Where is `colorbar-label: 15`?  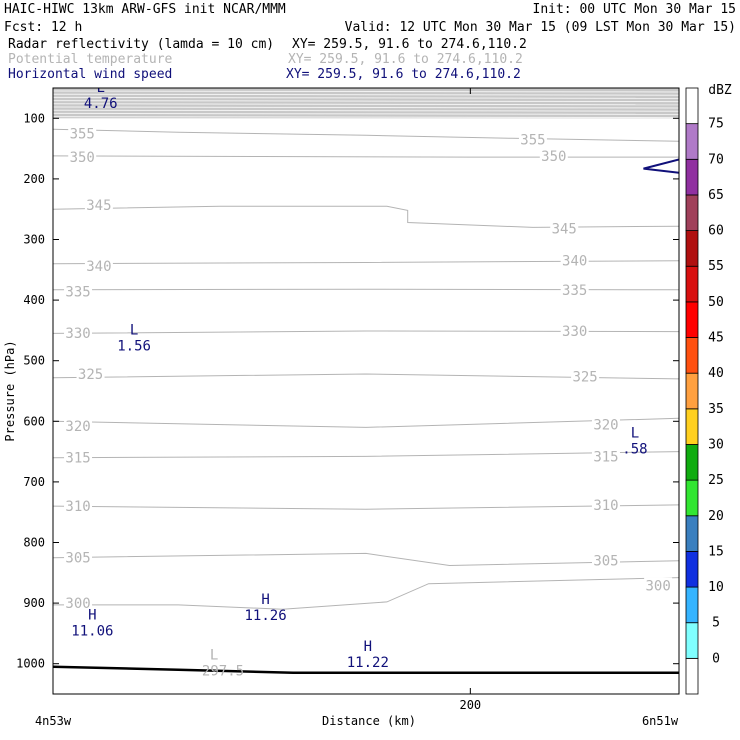
colorbar-label: 15 is located at coordinates (716, 551).